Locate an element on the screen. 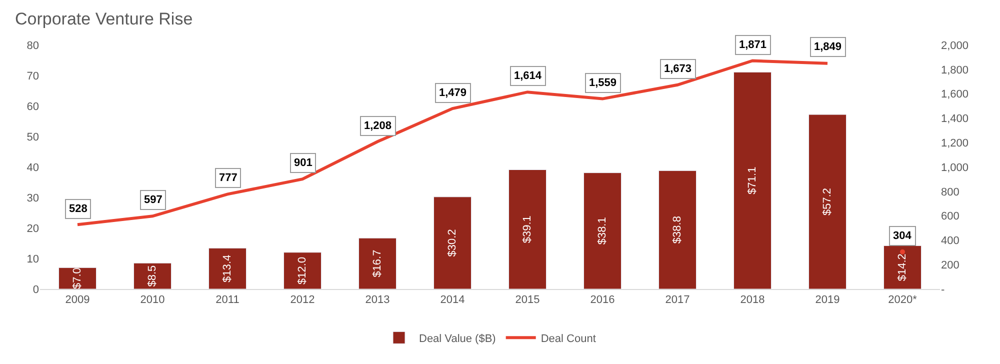 Image resolution: width=1000 pixels, height=364 pixels. x-tick-label: 2019 is located at coordinates (827, 300).